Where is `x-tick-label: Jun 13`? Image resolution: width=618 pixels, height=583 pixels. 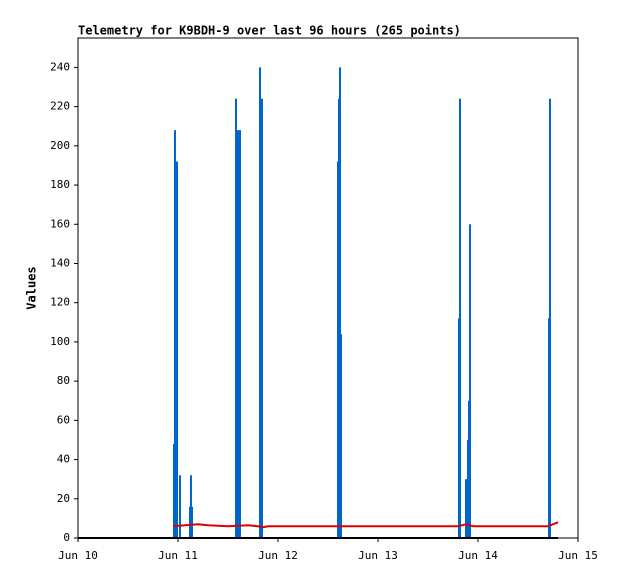 x-tick-label: Jun 13 is located at coordinates (378, 555).